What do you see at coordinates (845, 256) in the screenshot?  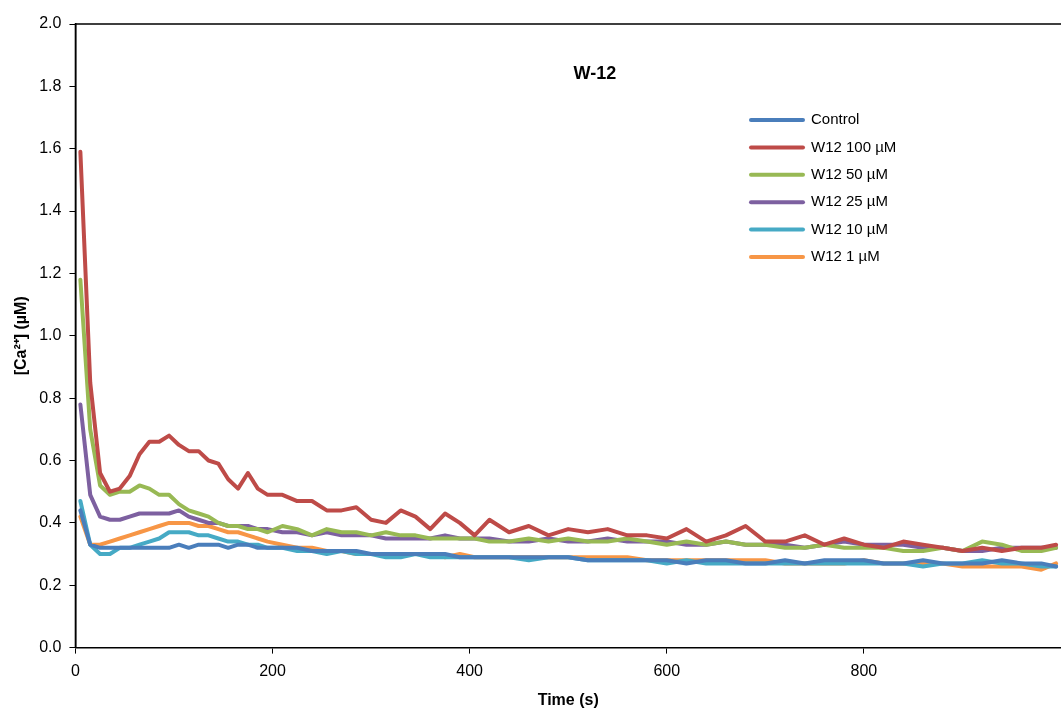 I see `legend-label: W12 1 µM` at bounding box center [845, 256].